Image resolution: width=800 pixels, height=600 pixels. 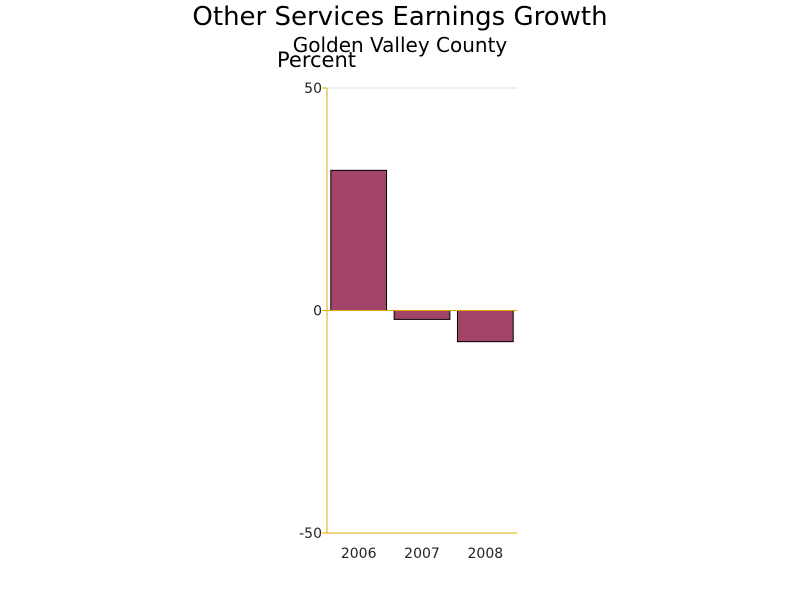 What do you see at coordinates (422, 315) in the screenshot?
I see `bar-2007` at bounding box center [422, 315].